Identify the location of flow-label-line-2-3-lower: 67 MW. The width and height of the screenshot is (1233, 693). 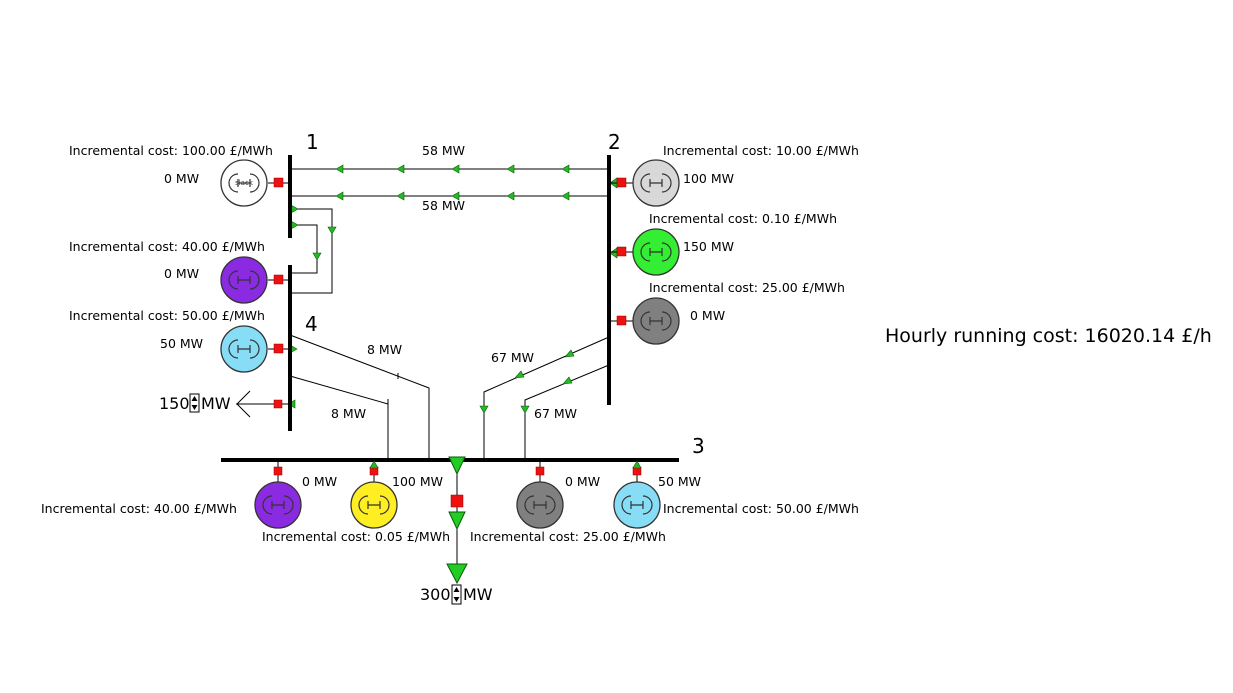
(555, 413).